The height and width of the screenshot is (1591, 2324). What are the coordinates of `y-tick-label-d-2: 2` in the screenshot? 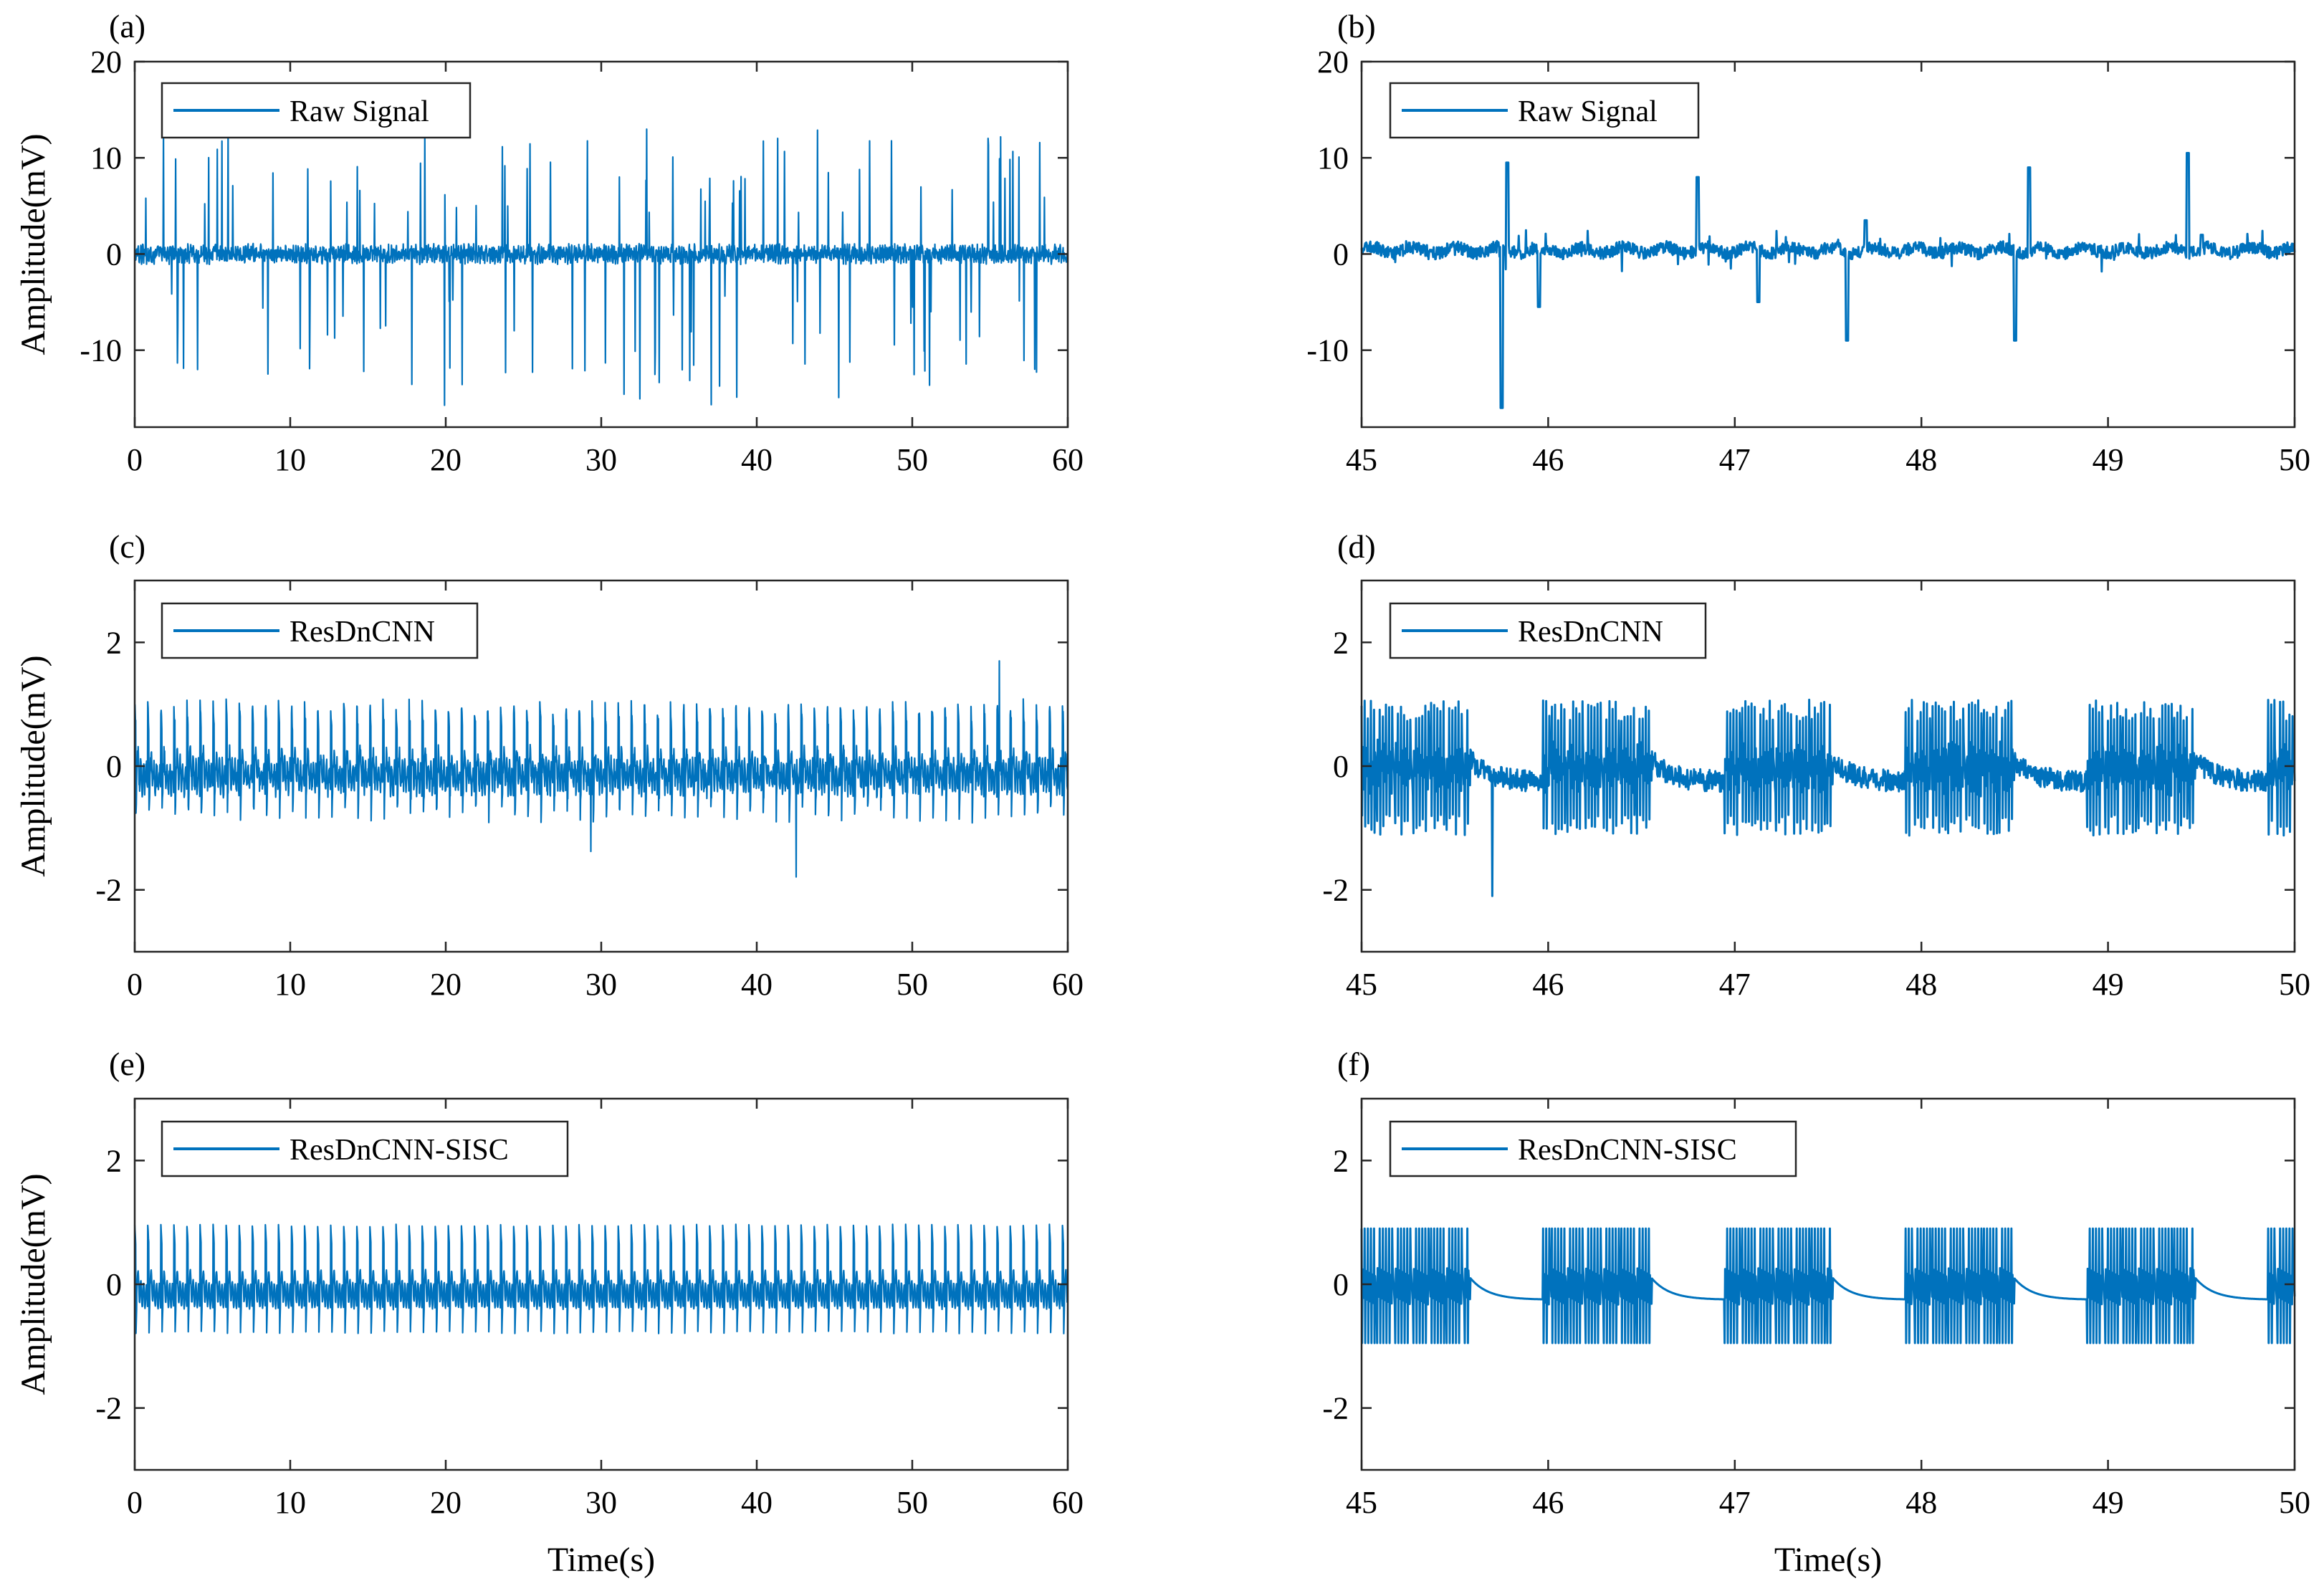 It's located at (1341, 642).